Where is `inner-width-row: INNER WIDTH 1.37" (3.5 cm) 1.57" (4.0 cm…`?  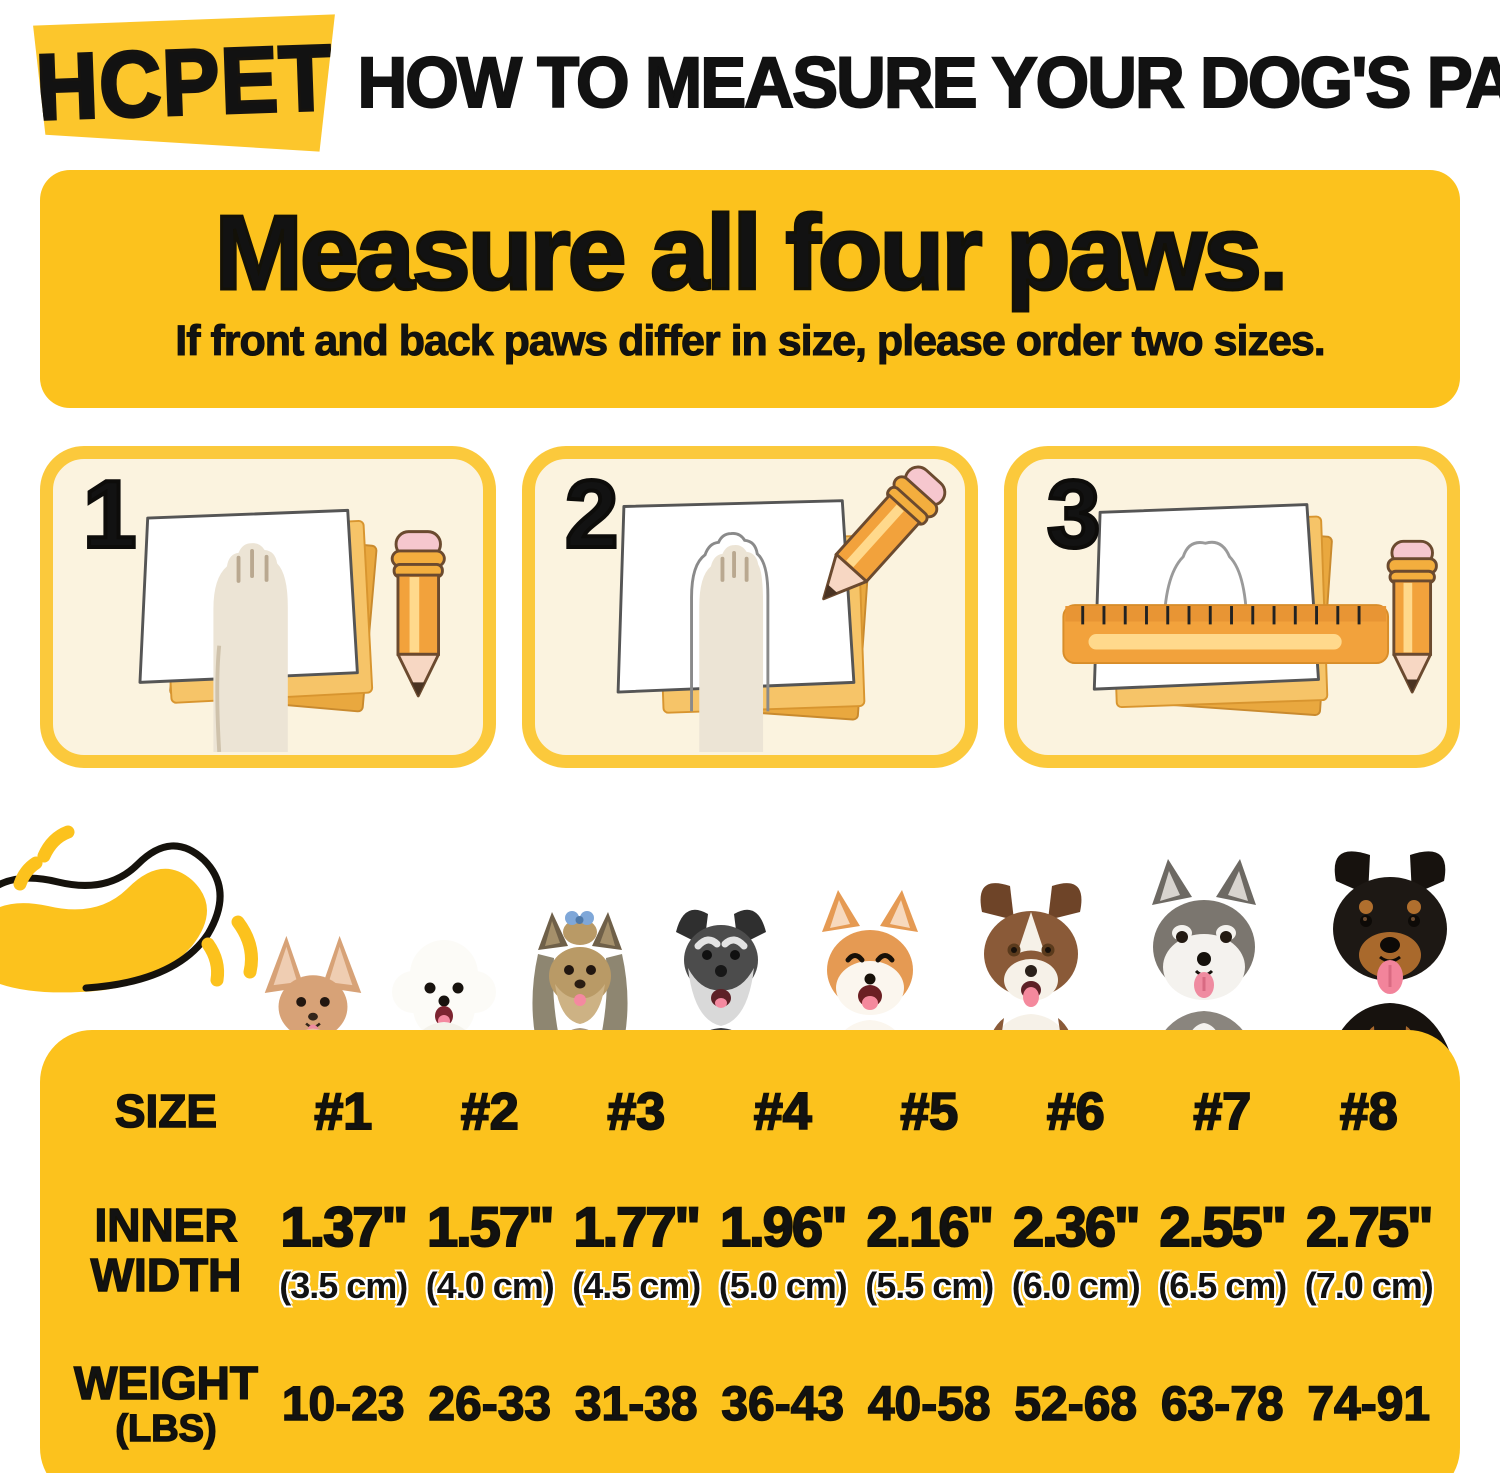
inner-width-row: INNER WIDTH 1.37" (3.5 cm) 1.57" (4.0 cm… is located at coordinates (752, 1250).